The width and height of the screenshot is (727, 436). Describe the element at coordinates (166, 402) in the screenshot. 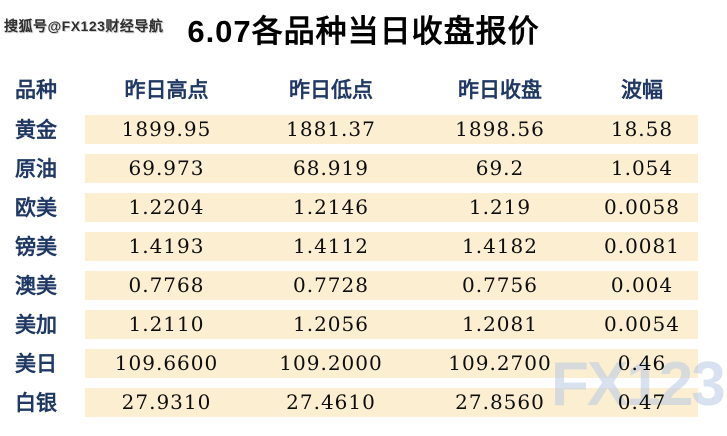

I see `cell-high: 27.9310` at that location.